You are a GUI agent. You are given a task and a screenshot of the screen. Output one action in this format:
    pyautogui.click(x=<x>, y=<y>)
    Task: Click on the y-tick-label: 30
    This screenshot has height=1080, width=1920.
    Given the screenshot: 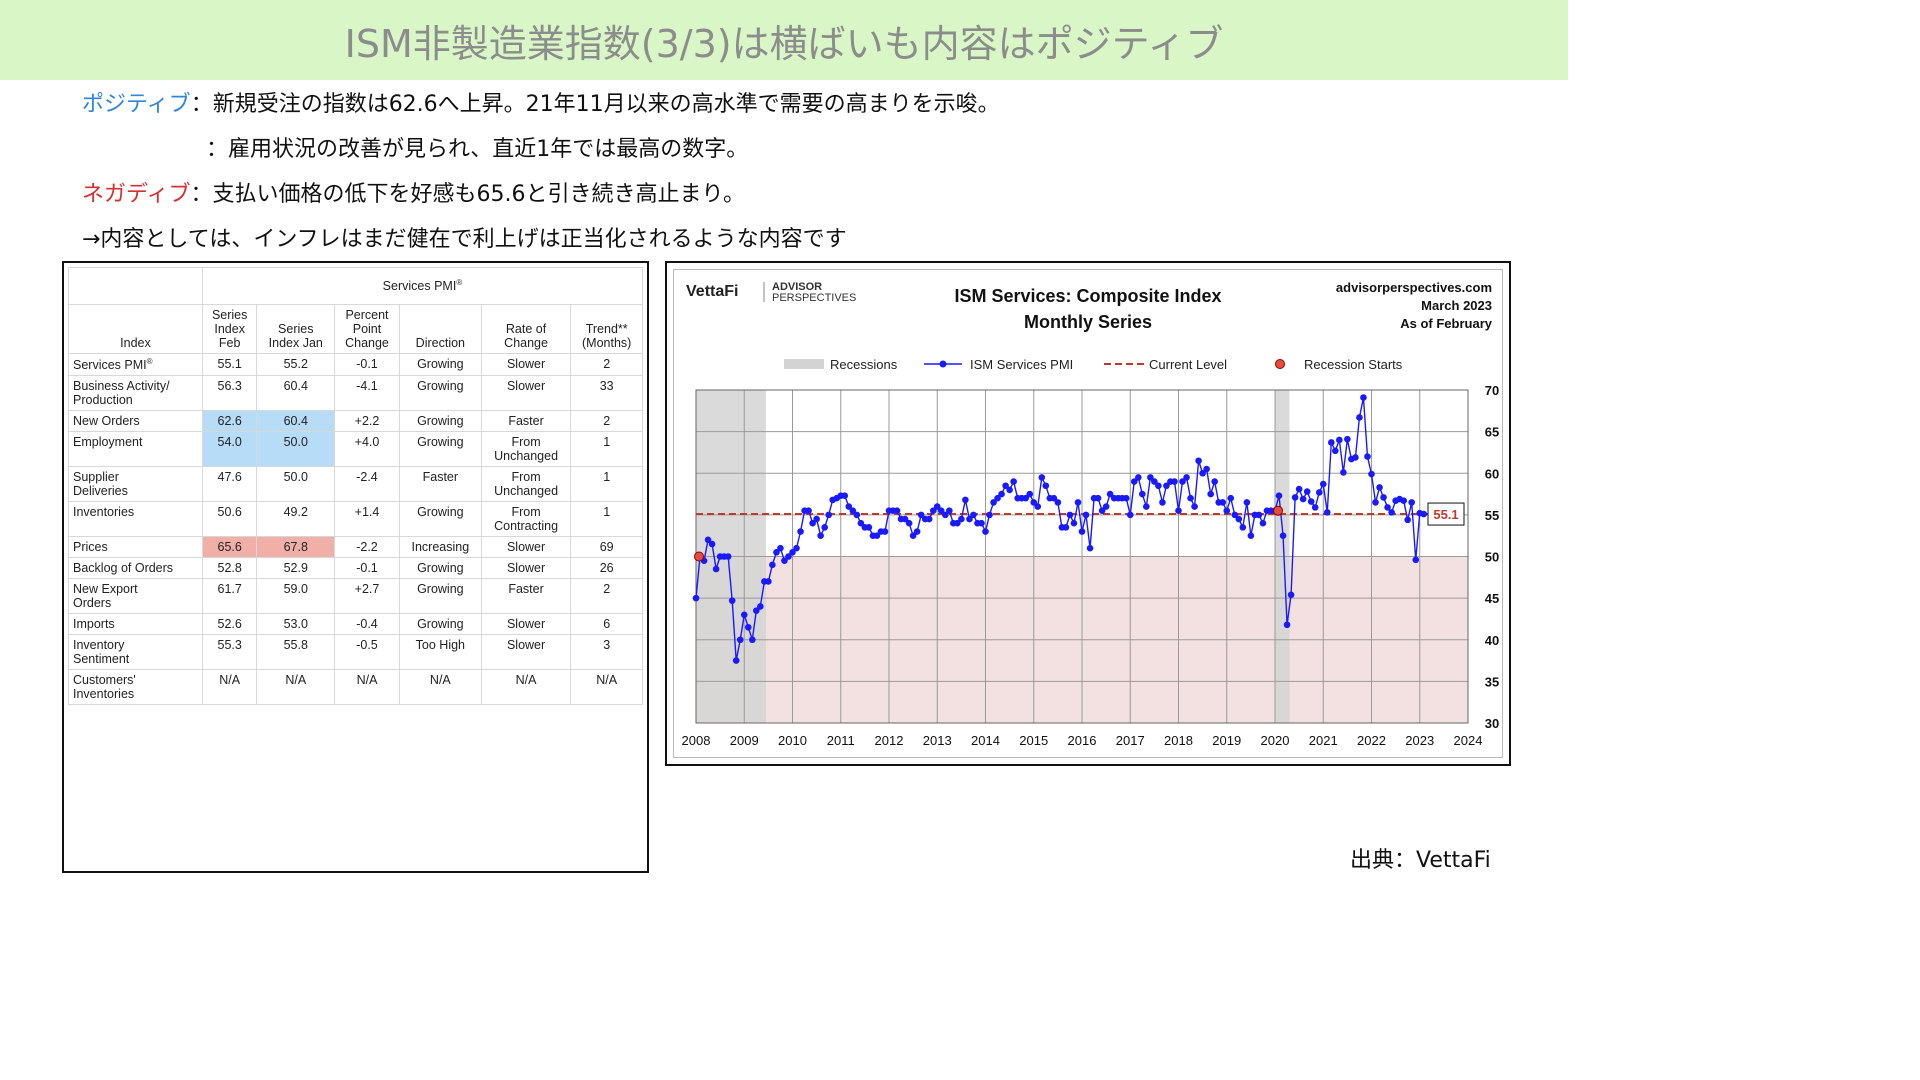 What is the action you would take?
    pyautogui.click(x=1492, y=723)
    